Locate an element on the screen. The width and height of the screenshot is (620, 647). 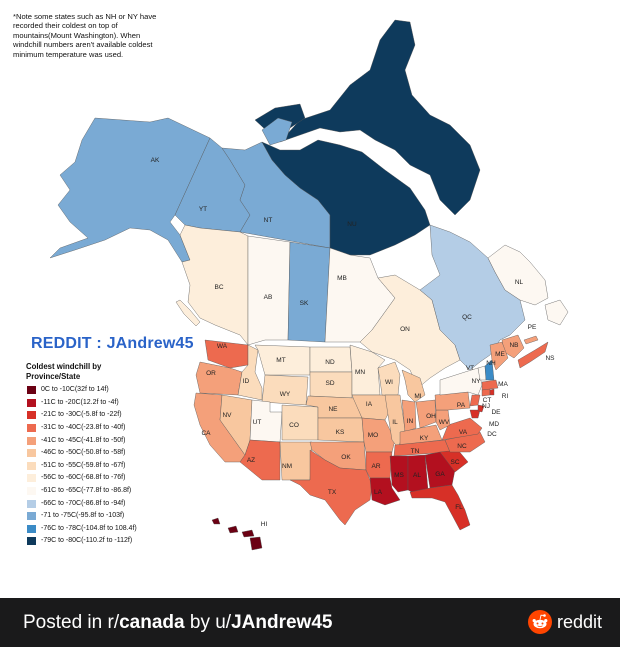
author-brand: REDDIT : JAndrew45 is located at coordinates (112, 343).